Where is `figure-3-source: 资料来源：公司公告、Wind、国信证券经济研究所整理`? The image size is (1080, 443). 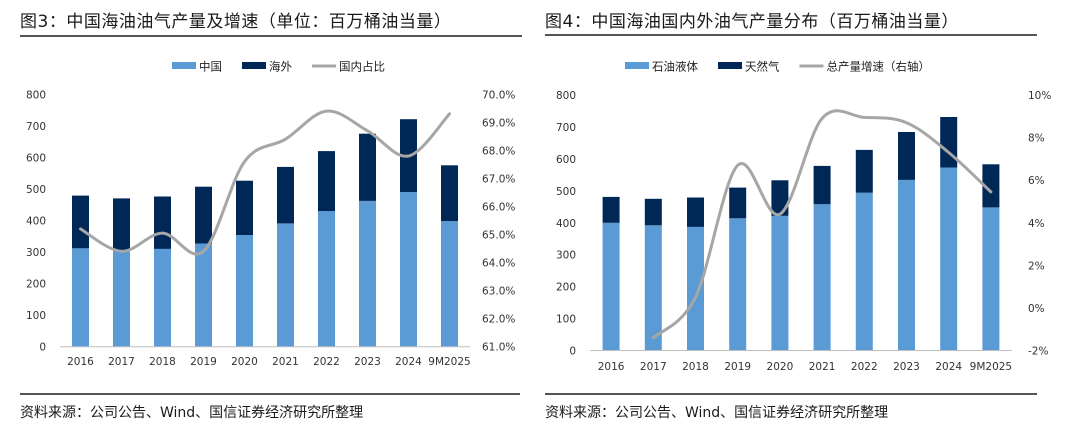
figure-3-source: 资料来源：公司公告、Wind、国信证券经济研究所整理 is located at coordinates (192, 413).